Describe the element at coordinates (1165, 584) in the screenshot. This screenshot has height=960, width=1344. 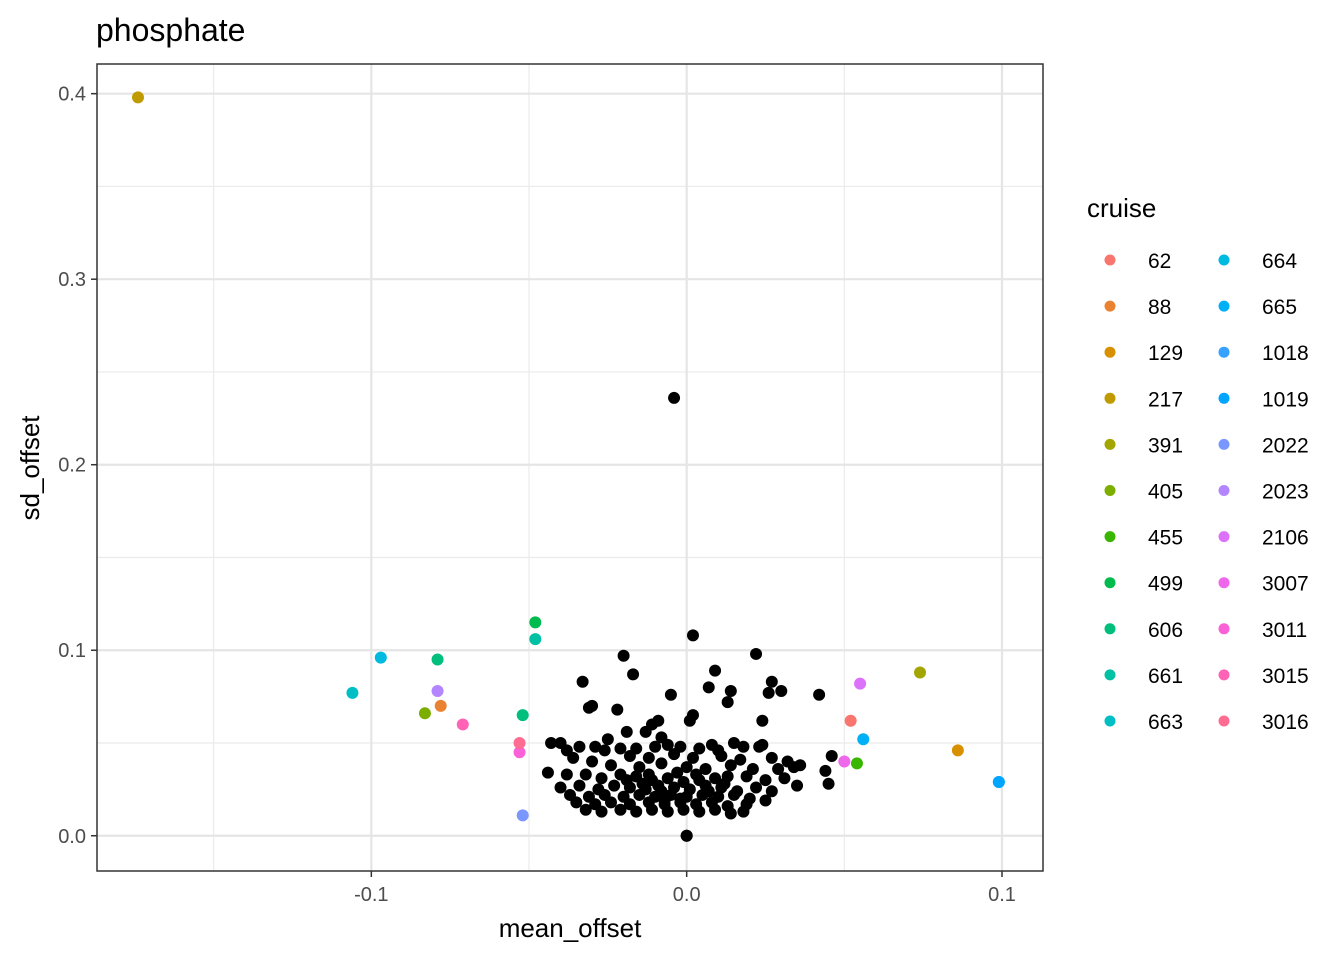
I see `legend-label-499: 499` at that location.